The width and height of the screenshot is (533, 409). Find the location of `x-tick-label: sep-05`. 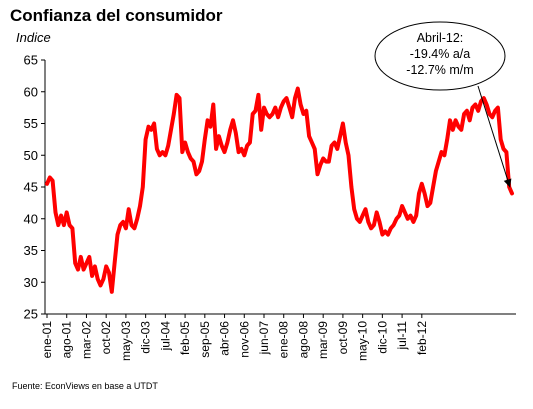

x-tick-label: sep-05 is located at coordinates (205, 339).